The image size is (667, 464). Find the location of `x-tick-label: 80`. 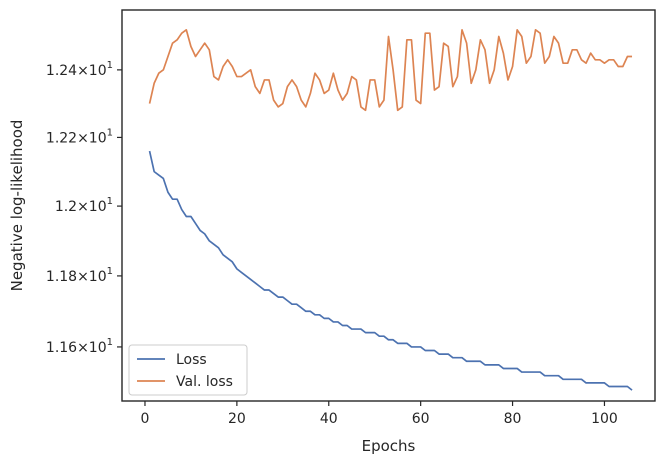

x-tick-label: 80 is located at coordinates (513, 419).